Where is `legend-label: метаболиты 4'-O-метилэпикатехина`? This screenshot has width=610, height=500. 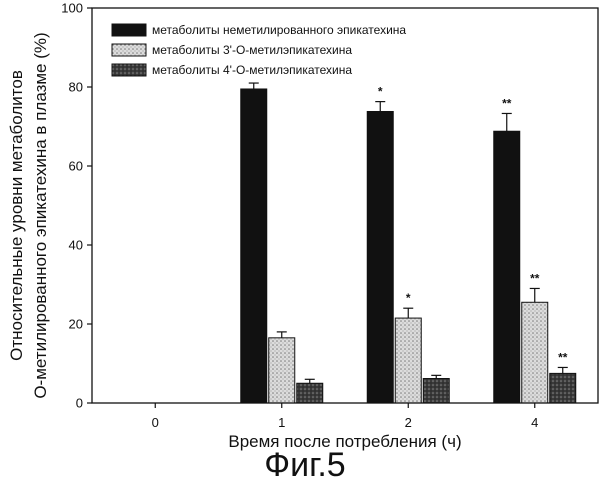 legend-label: метаболиты 4'-O-метилэпикатехина is located at coordinates (252, 70).